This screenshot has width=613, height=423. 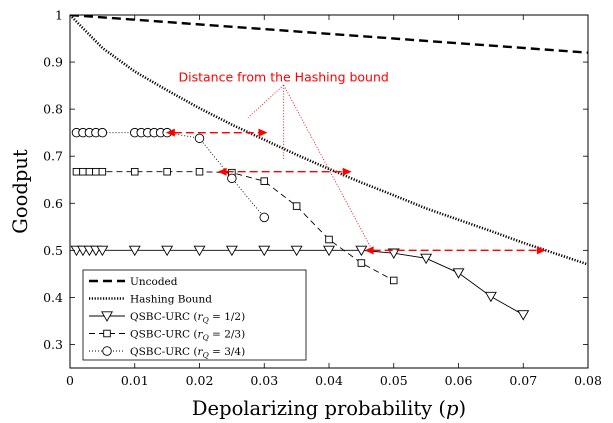 I want to click on x-tick-label: 0.05, so click(x=394, y=380).